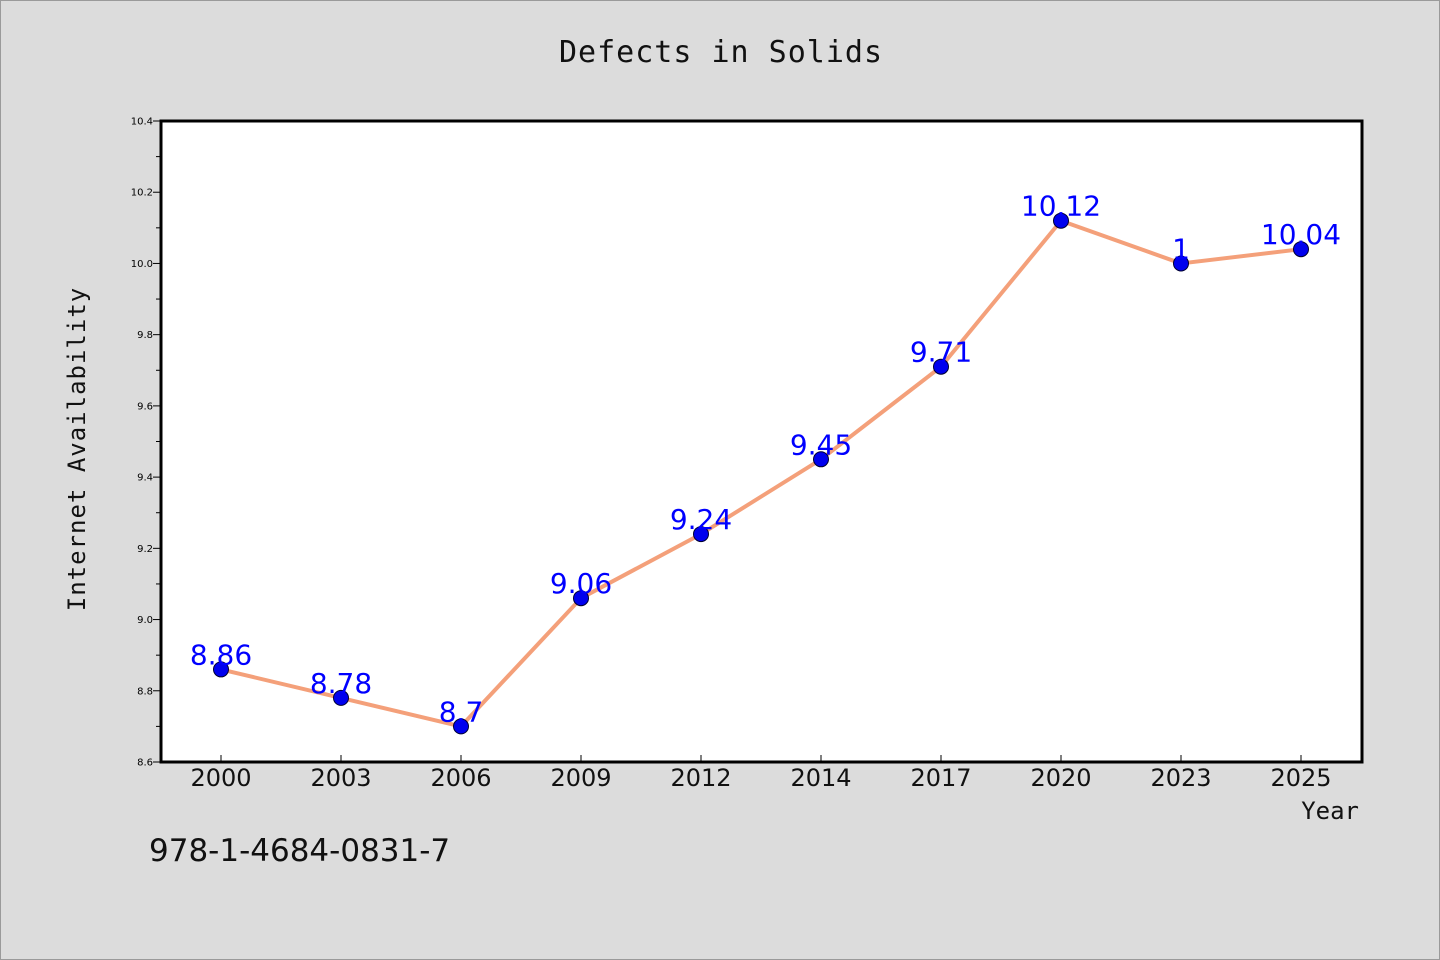  Describe the element at coordinates (761, 773) in the screenshot. I see `x-axis: 2000 2003 2006 2009 2012 2014 2017 2020 2023 2025` at that location.